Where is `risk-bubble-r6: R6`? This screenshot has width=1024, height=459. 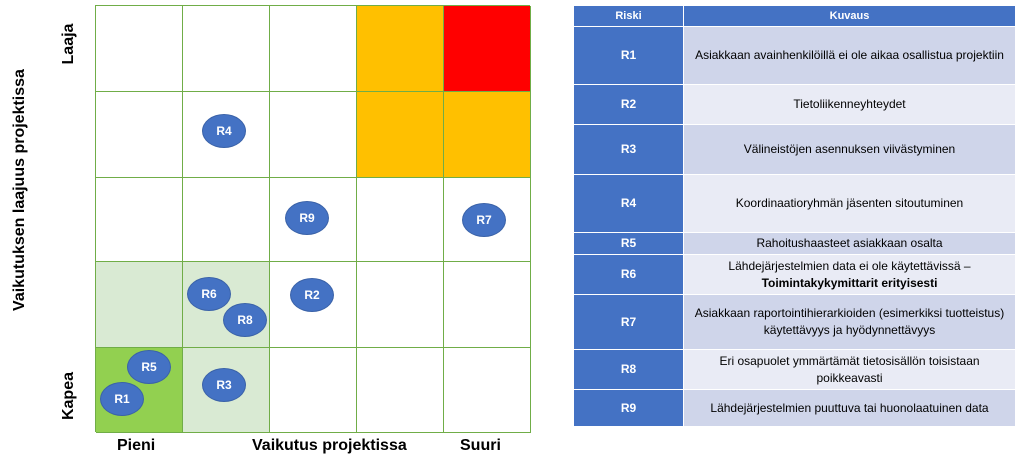
risk-bubble-r6: R6 is located at coordinates (209, 294).